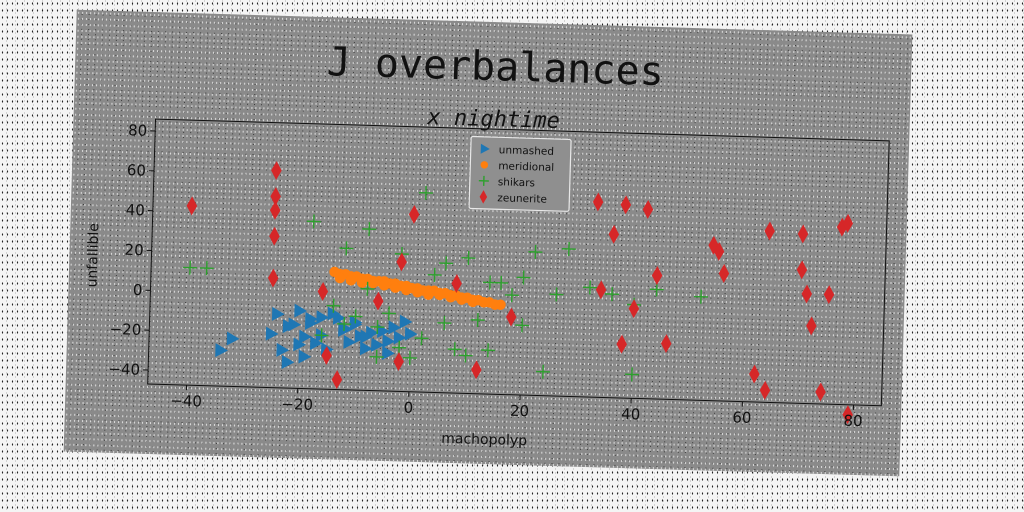  I want to click on y-tick-label: 0, so click(138, 290).